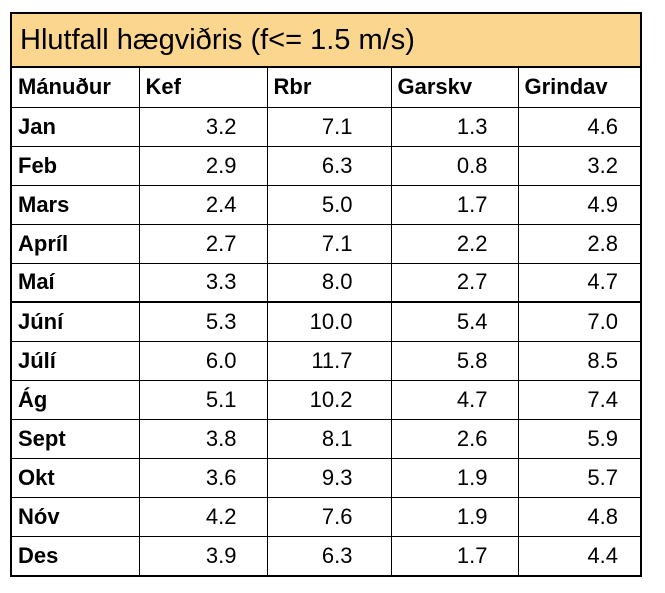 This screenshot has height=593, width=665. Describe the element at coordinates (329, 321) in the screenshot. I see `cell-rbr: 10.0` at that location.